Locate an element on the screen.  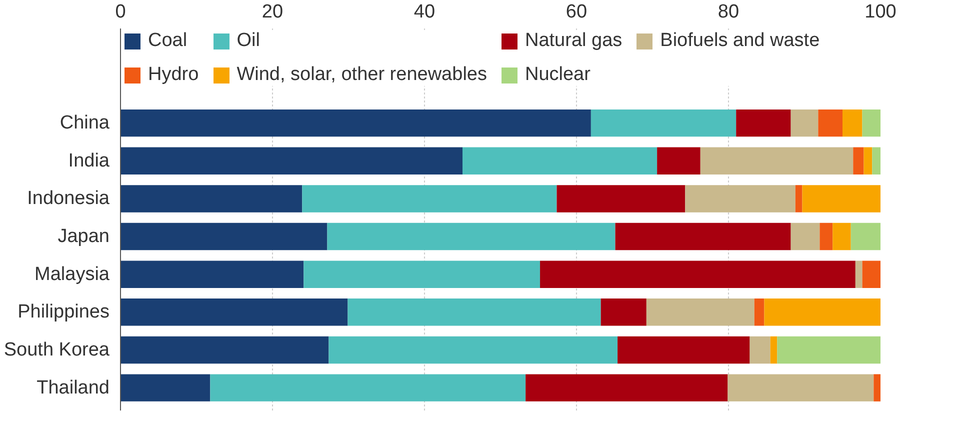
y-tick-label: Indonesia is located at coordinates (68, 199).